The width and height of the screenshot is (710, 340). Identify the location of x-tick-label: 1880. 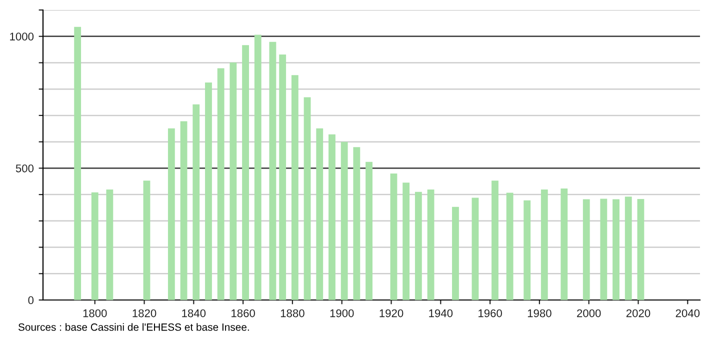
(292, 313).